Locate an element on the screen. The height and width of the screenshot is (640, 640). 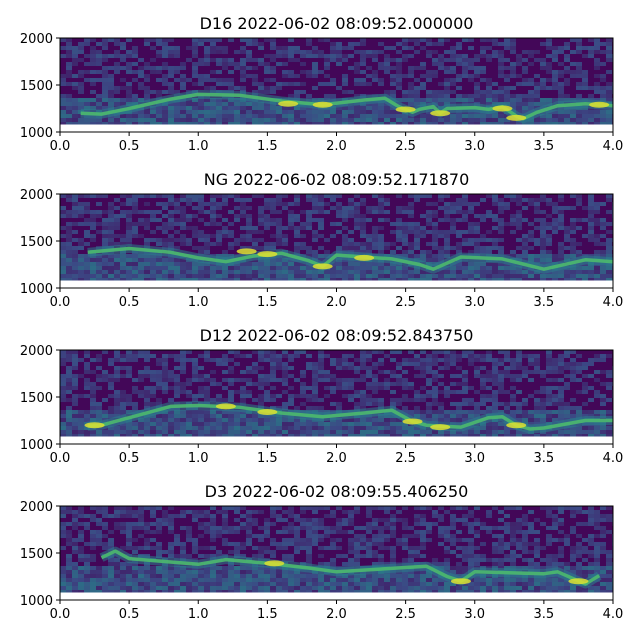
panel-title: D3 2022-06-02 08:09:55.406250 is located at coordinates (337, 491).